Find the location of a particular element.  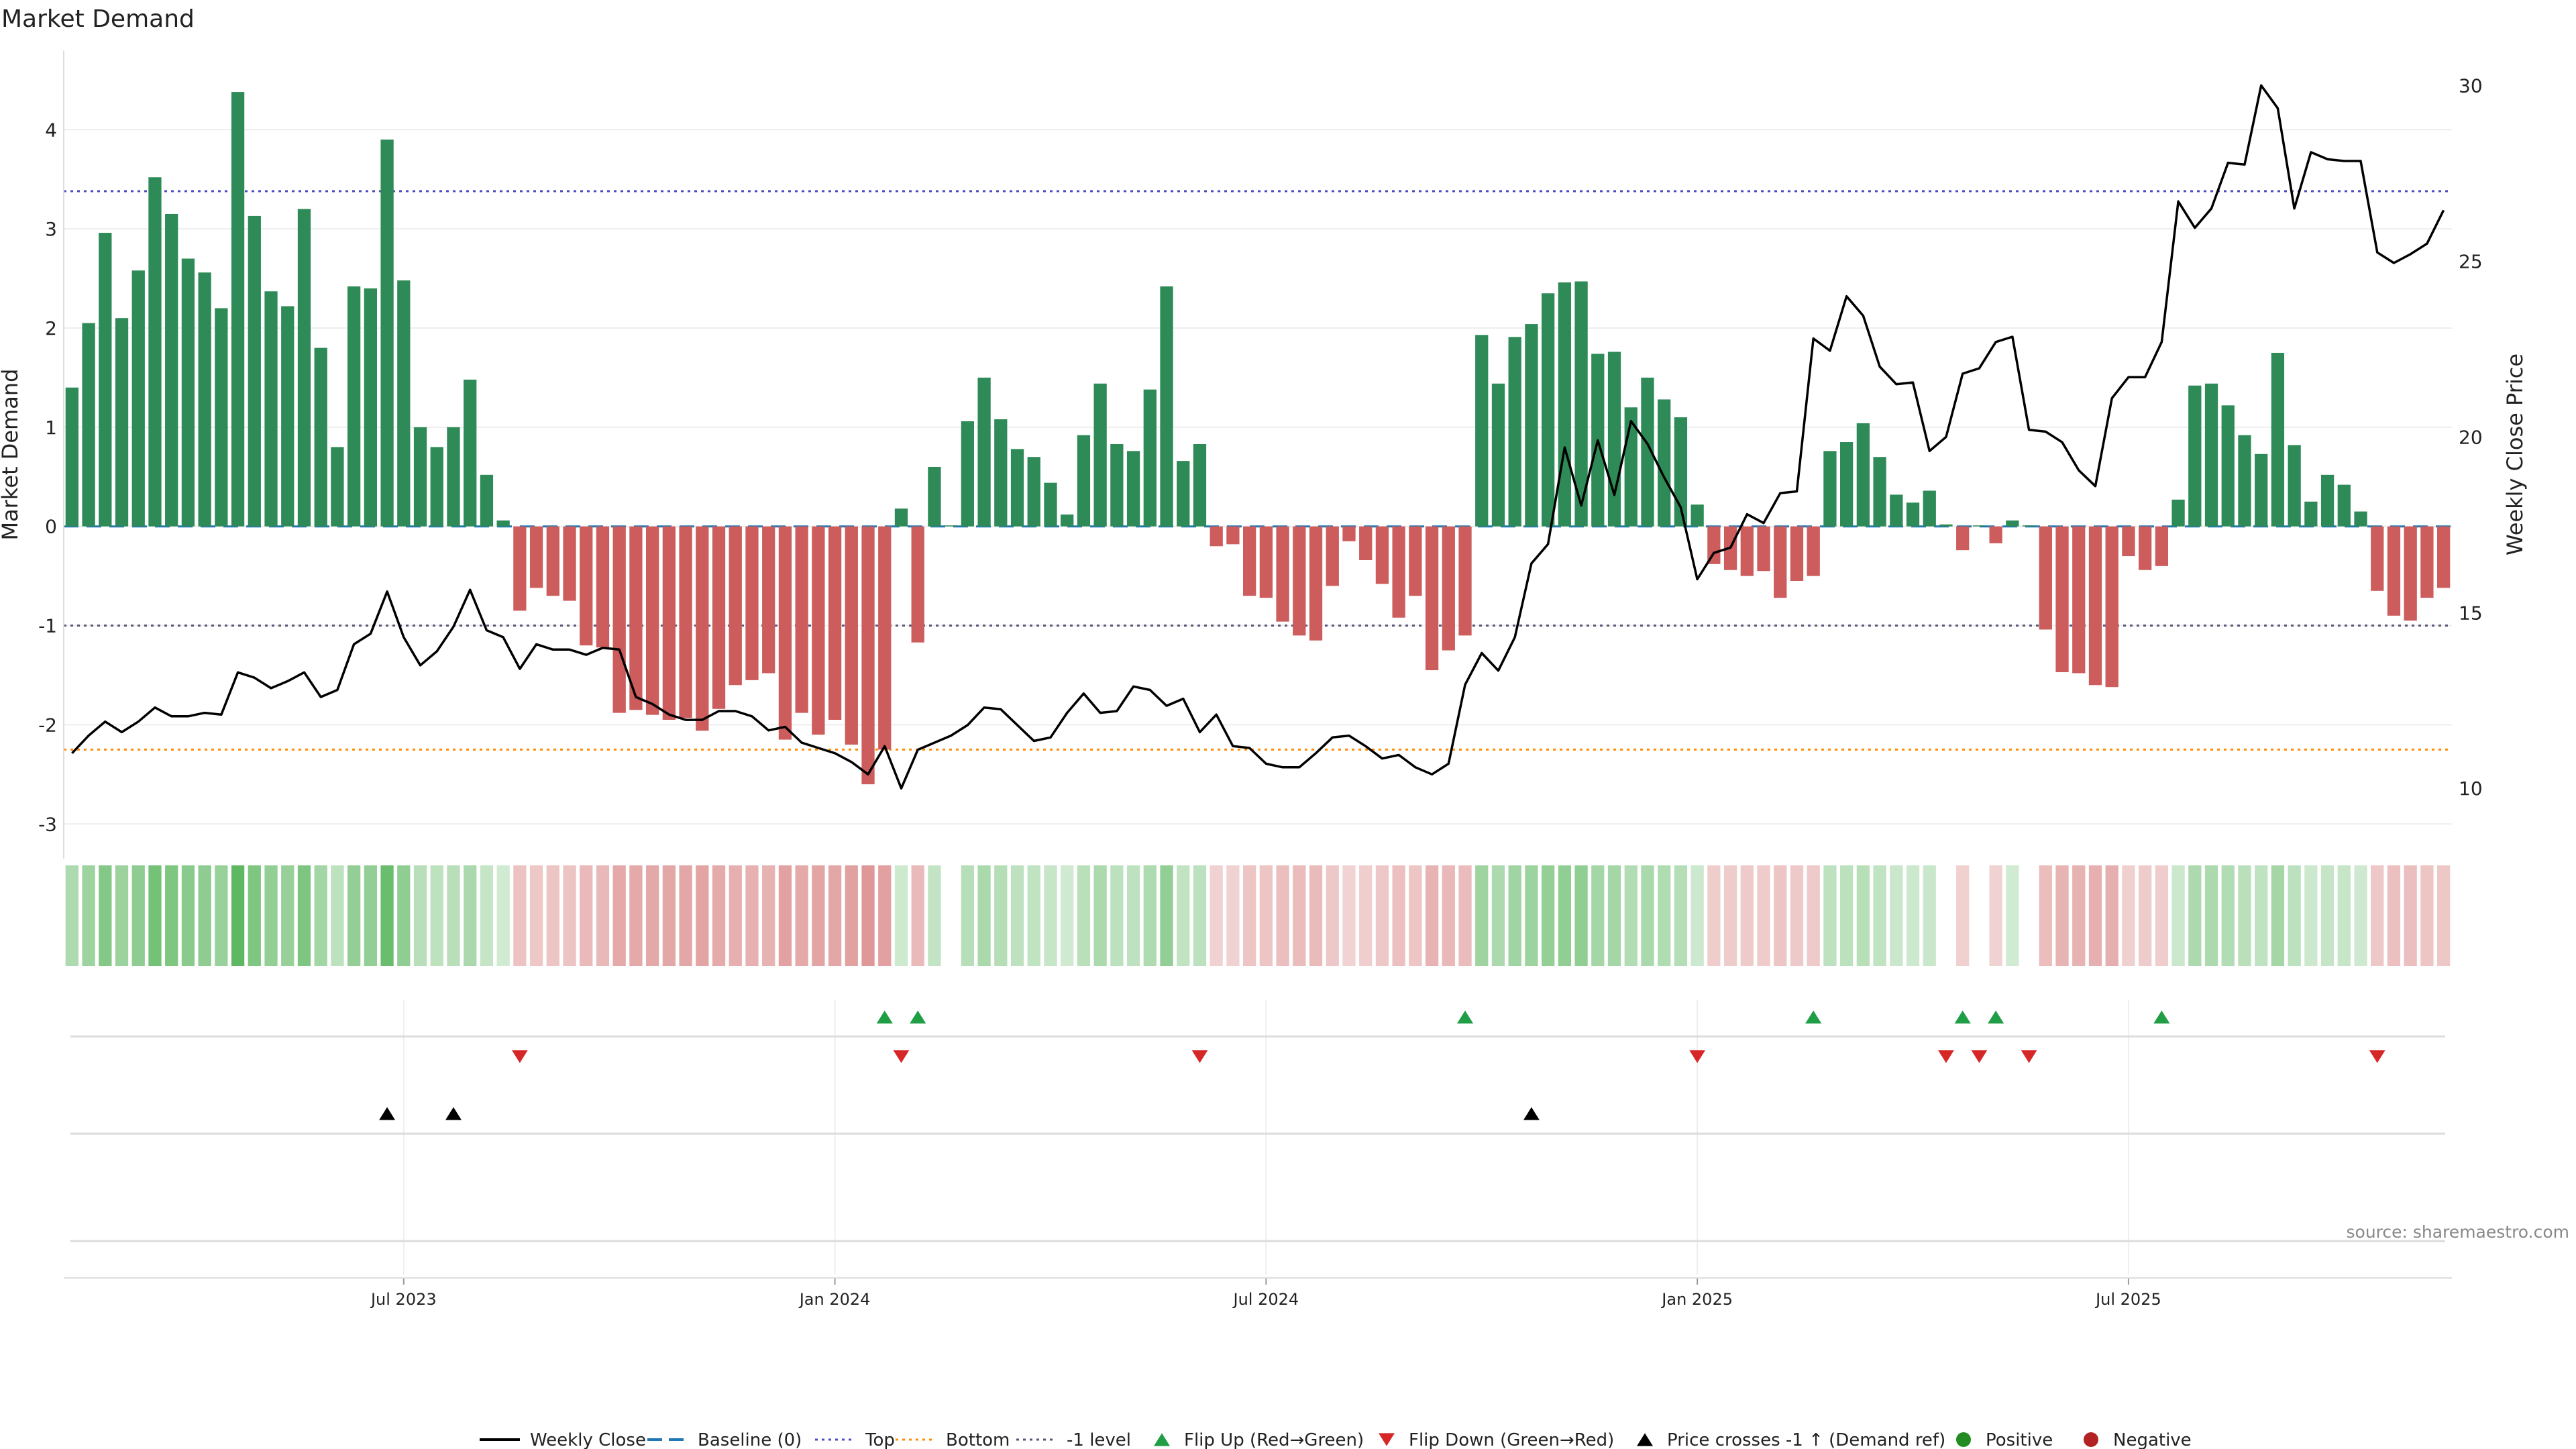

x-tick-label: Jan 2024 is located at coordinates (834, 1299).